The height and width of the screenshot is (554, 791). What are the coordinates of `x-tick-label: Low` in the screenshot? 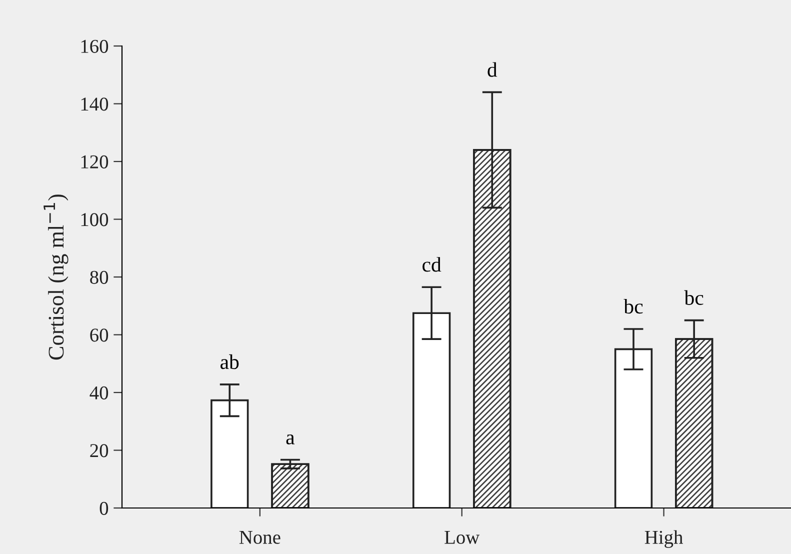 It's located at (462, 537).